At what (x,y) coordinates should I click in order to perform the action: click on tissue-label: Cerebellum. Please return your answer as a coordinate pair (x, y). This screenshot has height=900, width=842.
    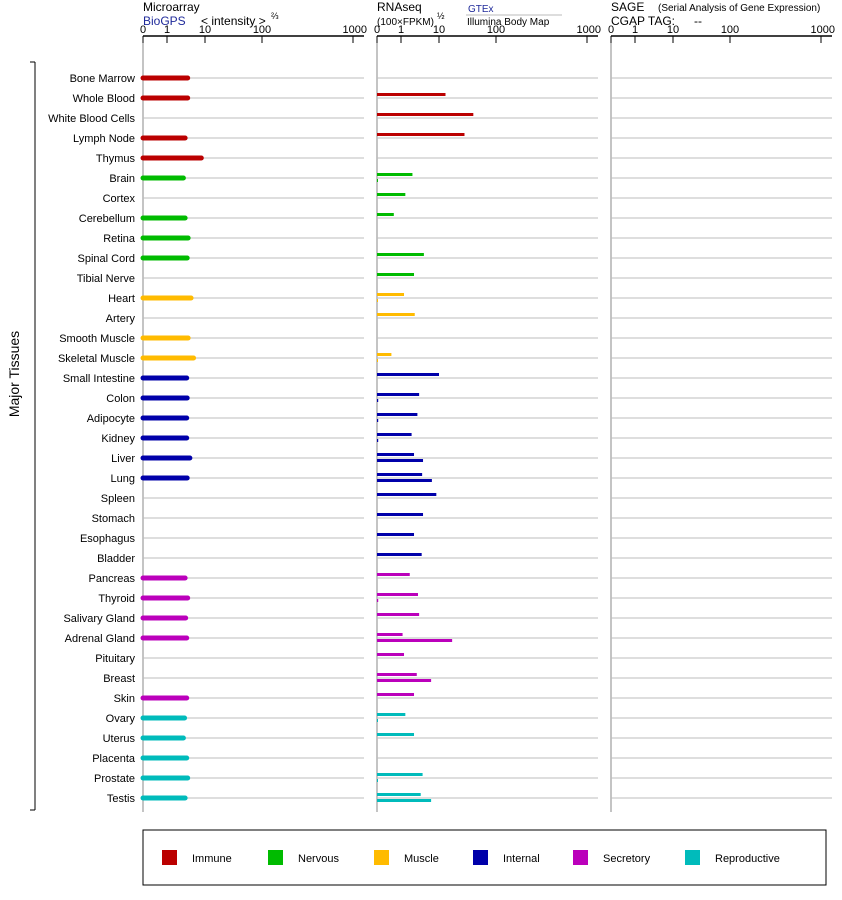
    Looking at the image, I should click on (107, 219).